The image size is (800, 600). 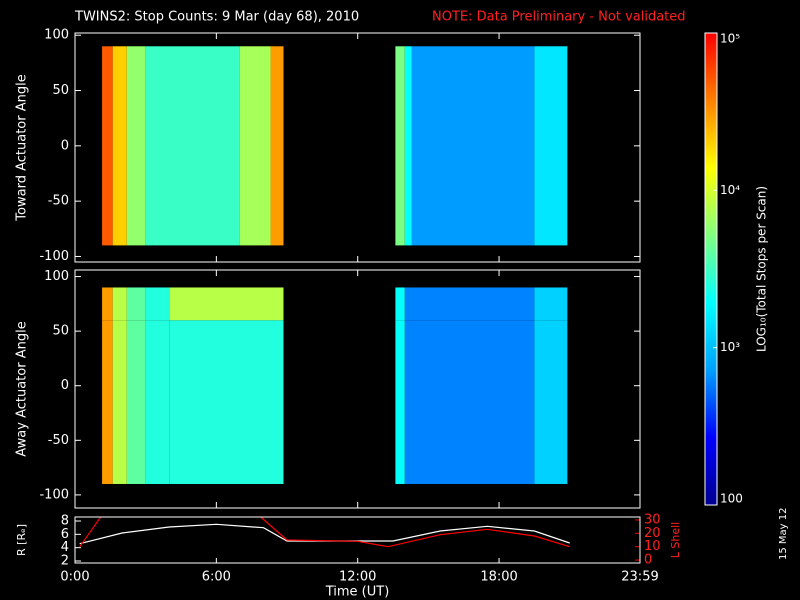 I want to click on colorbar, so click(x=711, y=269).